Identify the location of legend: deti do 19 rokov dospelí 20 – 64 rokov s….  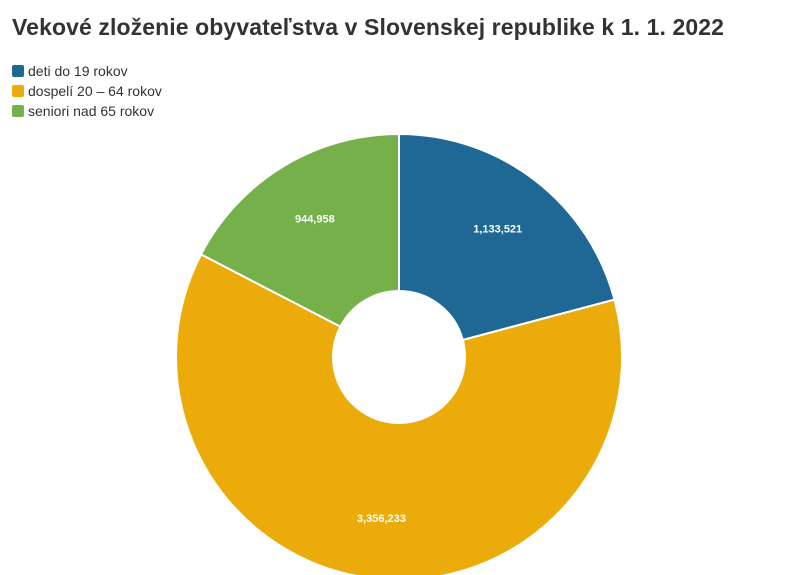
(87, 91).